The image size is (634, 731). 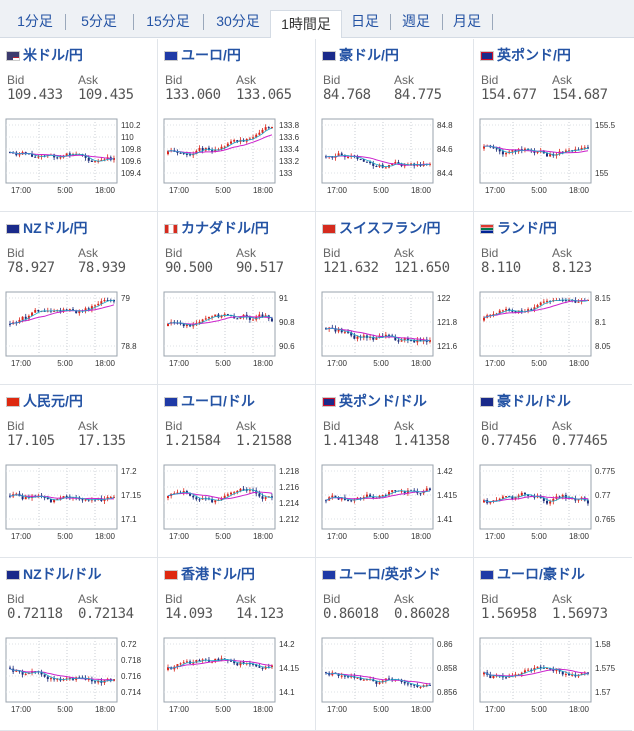 I want to click on pair-name: カナダドル/円, so click(x=225, y=228).